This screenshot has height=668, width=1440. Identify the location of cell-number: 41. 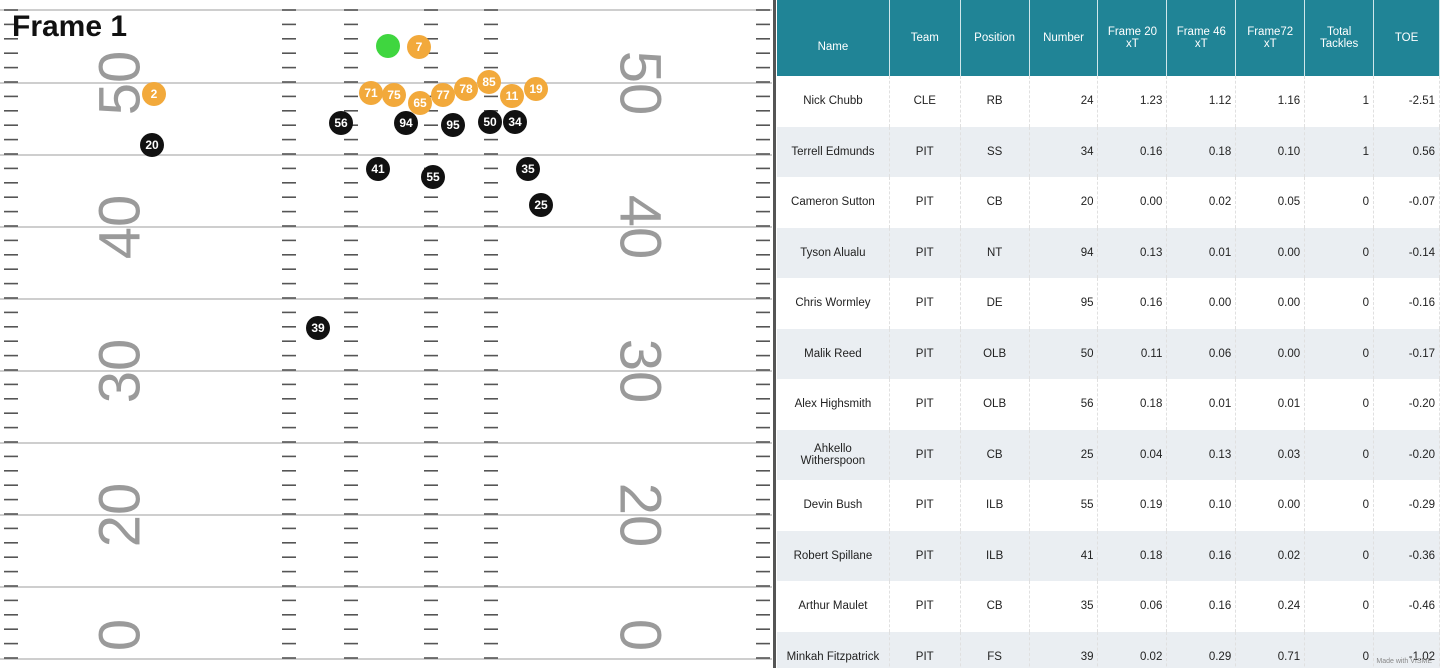
(1064, 555).